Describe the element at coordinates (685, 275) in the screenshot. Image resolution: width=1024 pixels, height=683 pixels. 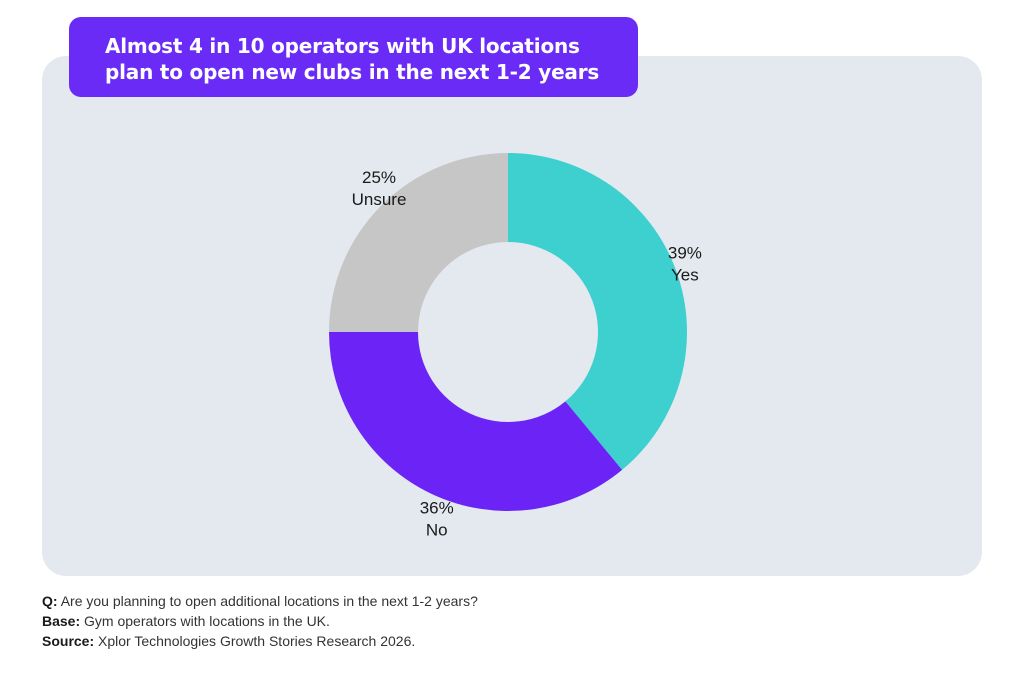
I see `slice-category-label: Yes` at that location.